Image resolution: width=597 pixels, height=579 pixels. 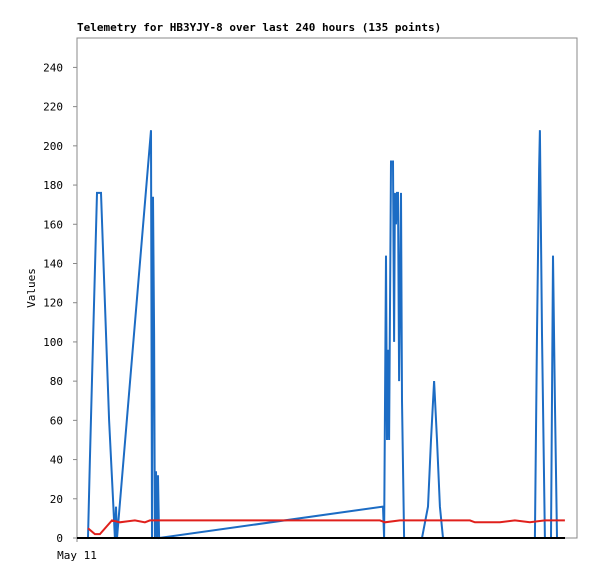 What do you see at coordinates (53, 107) in the screenshot?
I see `y-tick-label: 220` at bounding box center [53, 107].